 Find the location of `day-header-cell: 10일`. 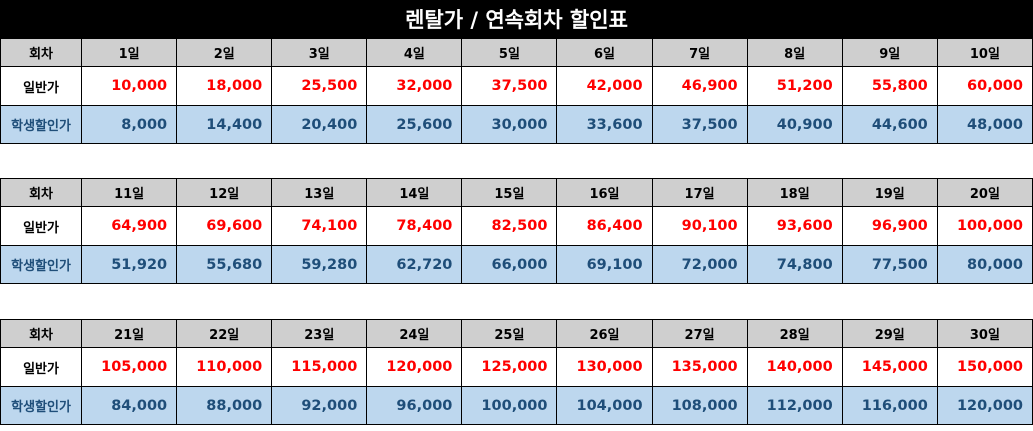

day-header-cell: 10일 is located at coordinates (984, 52).